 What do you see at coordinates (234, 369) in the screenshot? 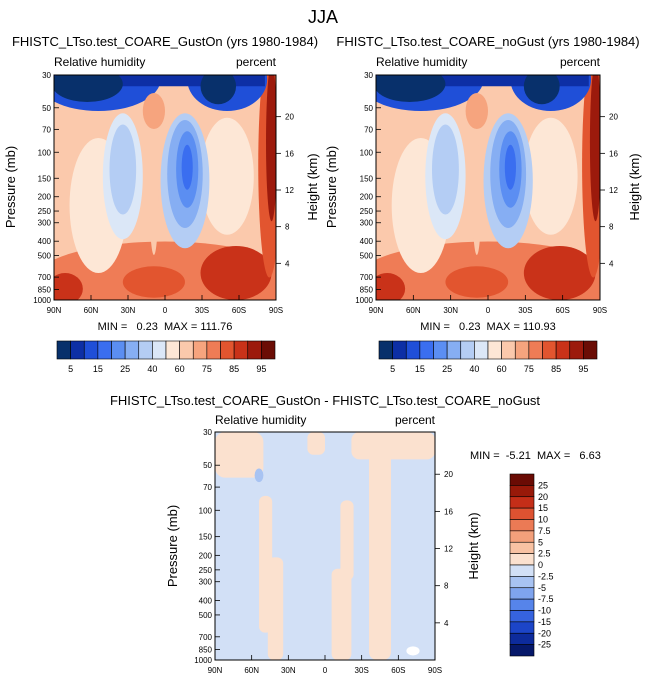
I see `colorbar-label: 85` at bounding box center [234, 369].